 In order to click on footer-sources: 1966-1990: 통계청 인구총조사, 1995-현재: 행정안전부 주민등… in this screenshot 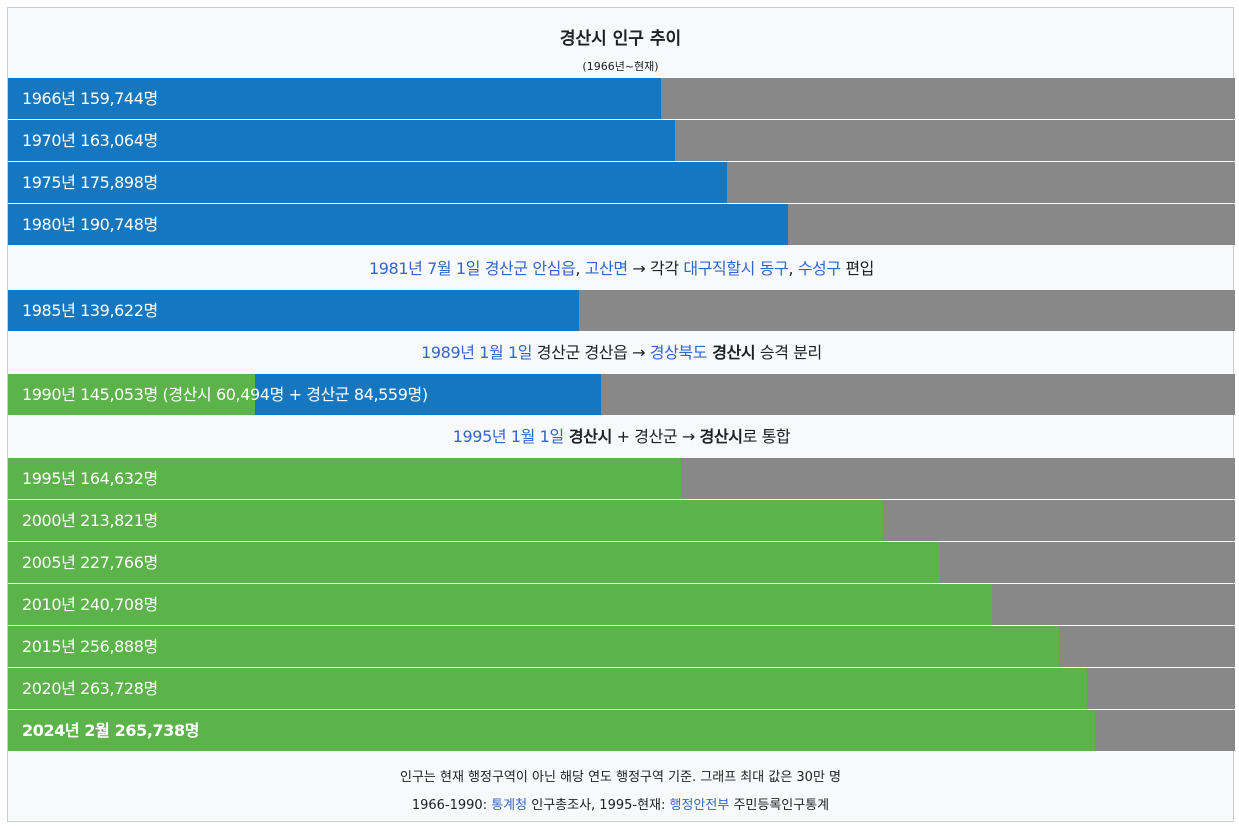, I will do `click(620, 803)`.